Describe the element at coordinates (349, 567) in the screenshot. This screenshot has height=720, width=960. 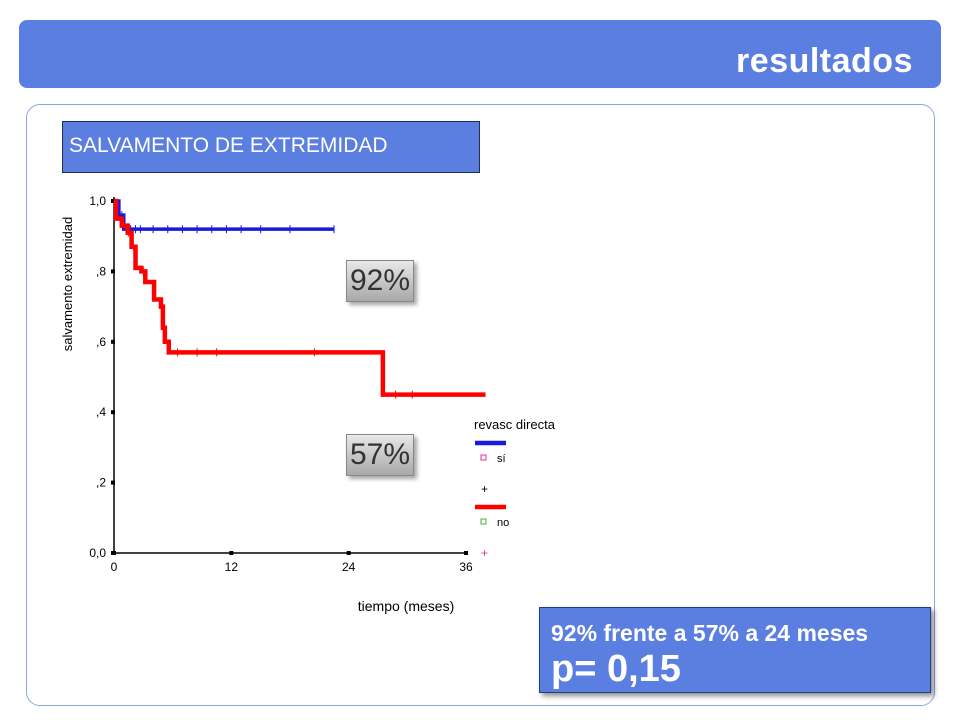
I see `x-tick-label: 24` at that location.